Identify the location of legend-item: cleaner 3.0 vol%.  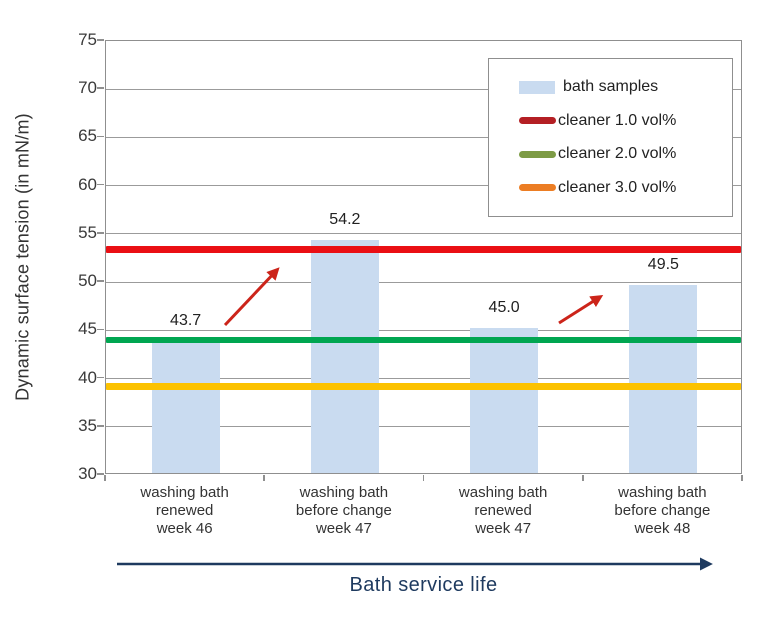
(610, 188).